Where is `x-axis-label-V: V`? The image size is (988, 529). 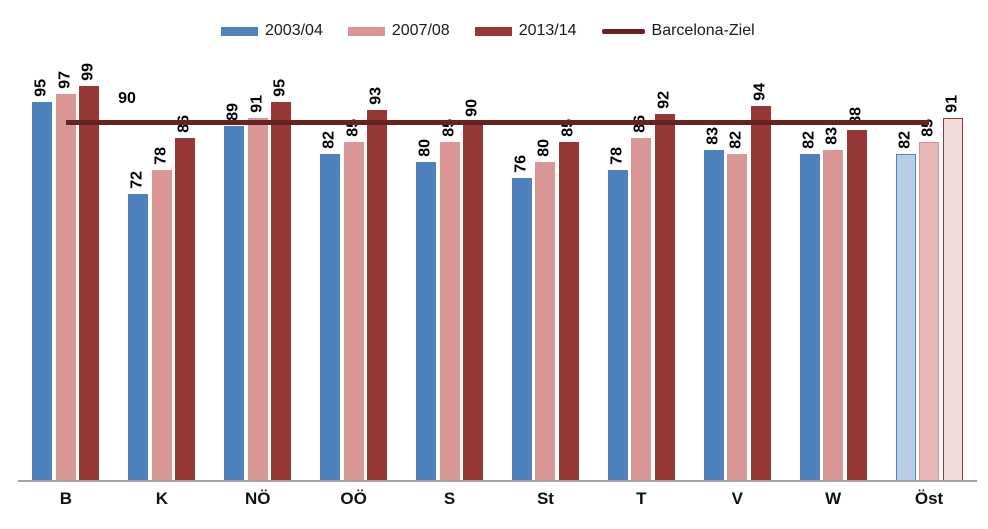 x-axis-label-V: V is located at coordinates (737, 498).